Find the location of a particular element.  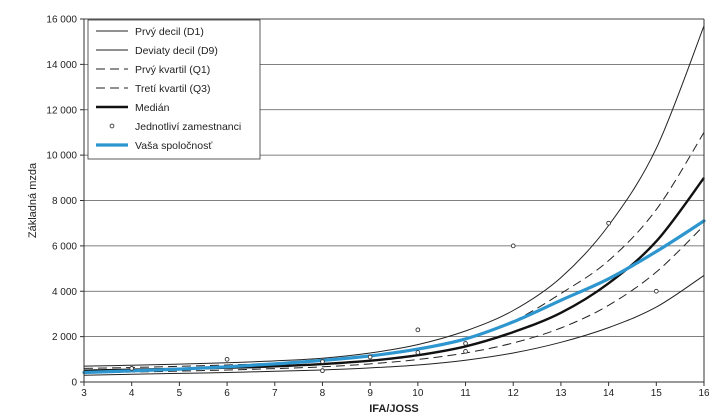

x-tick-label: 16 is located at coordinates (703, 393).